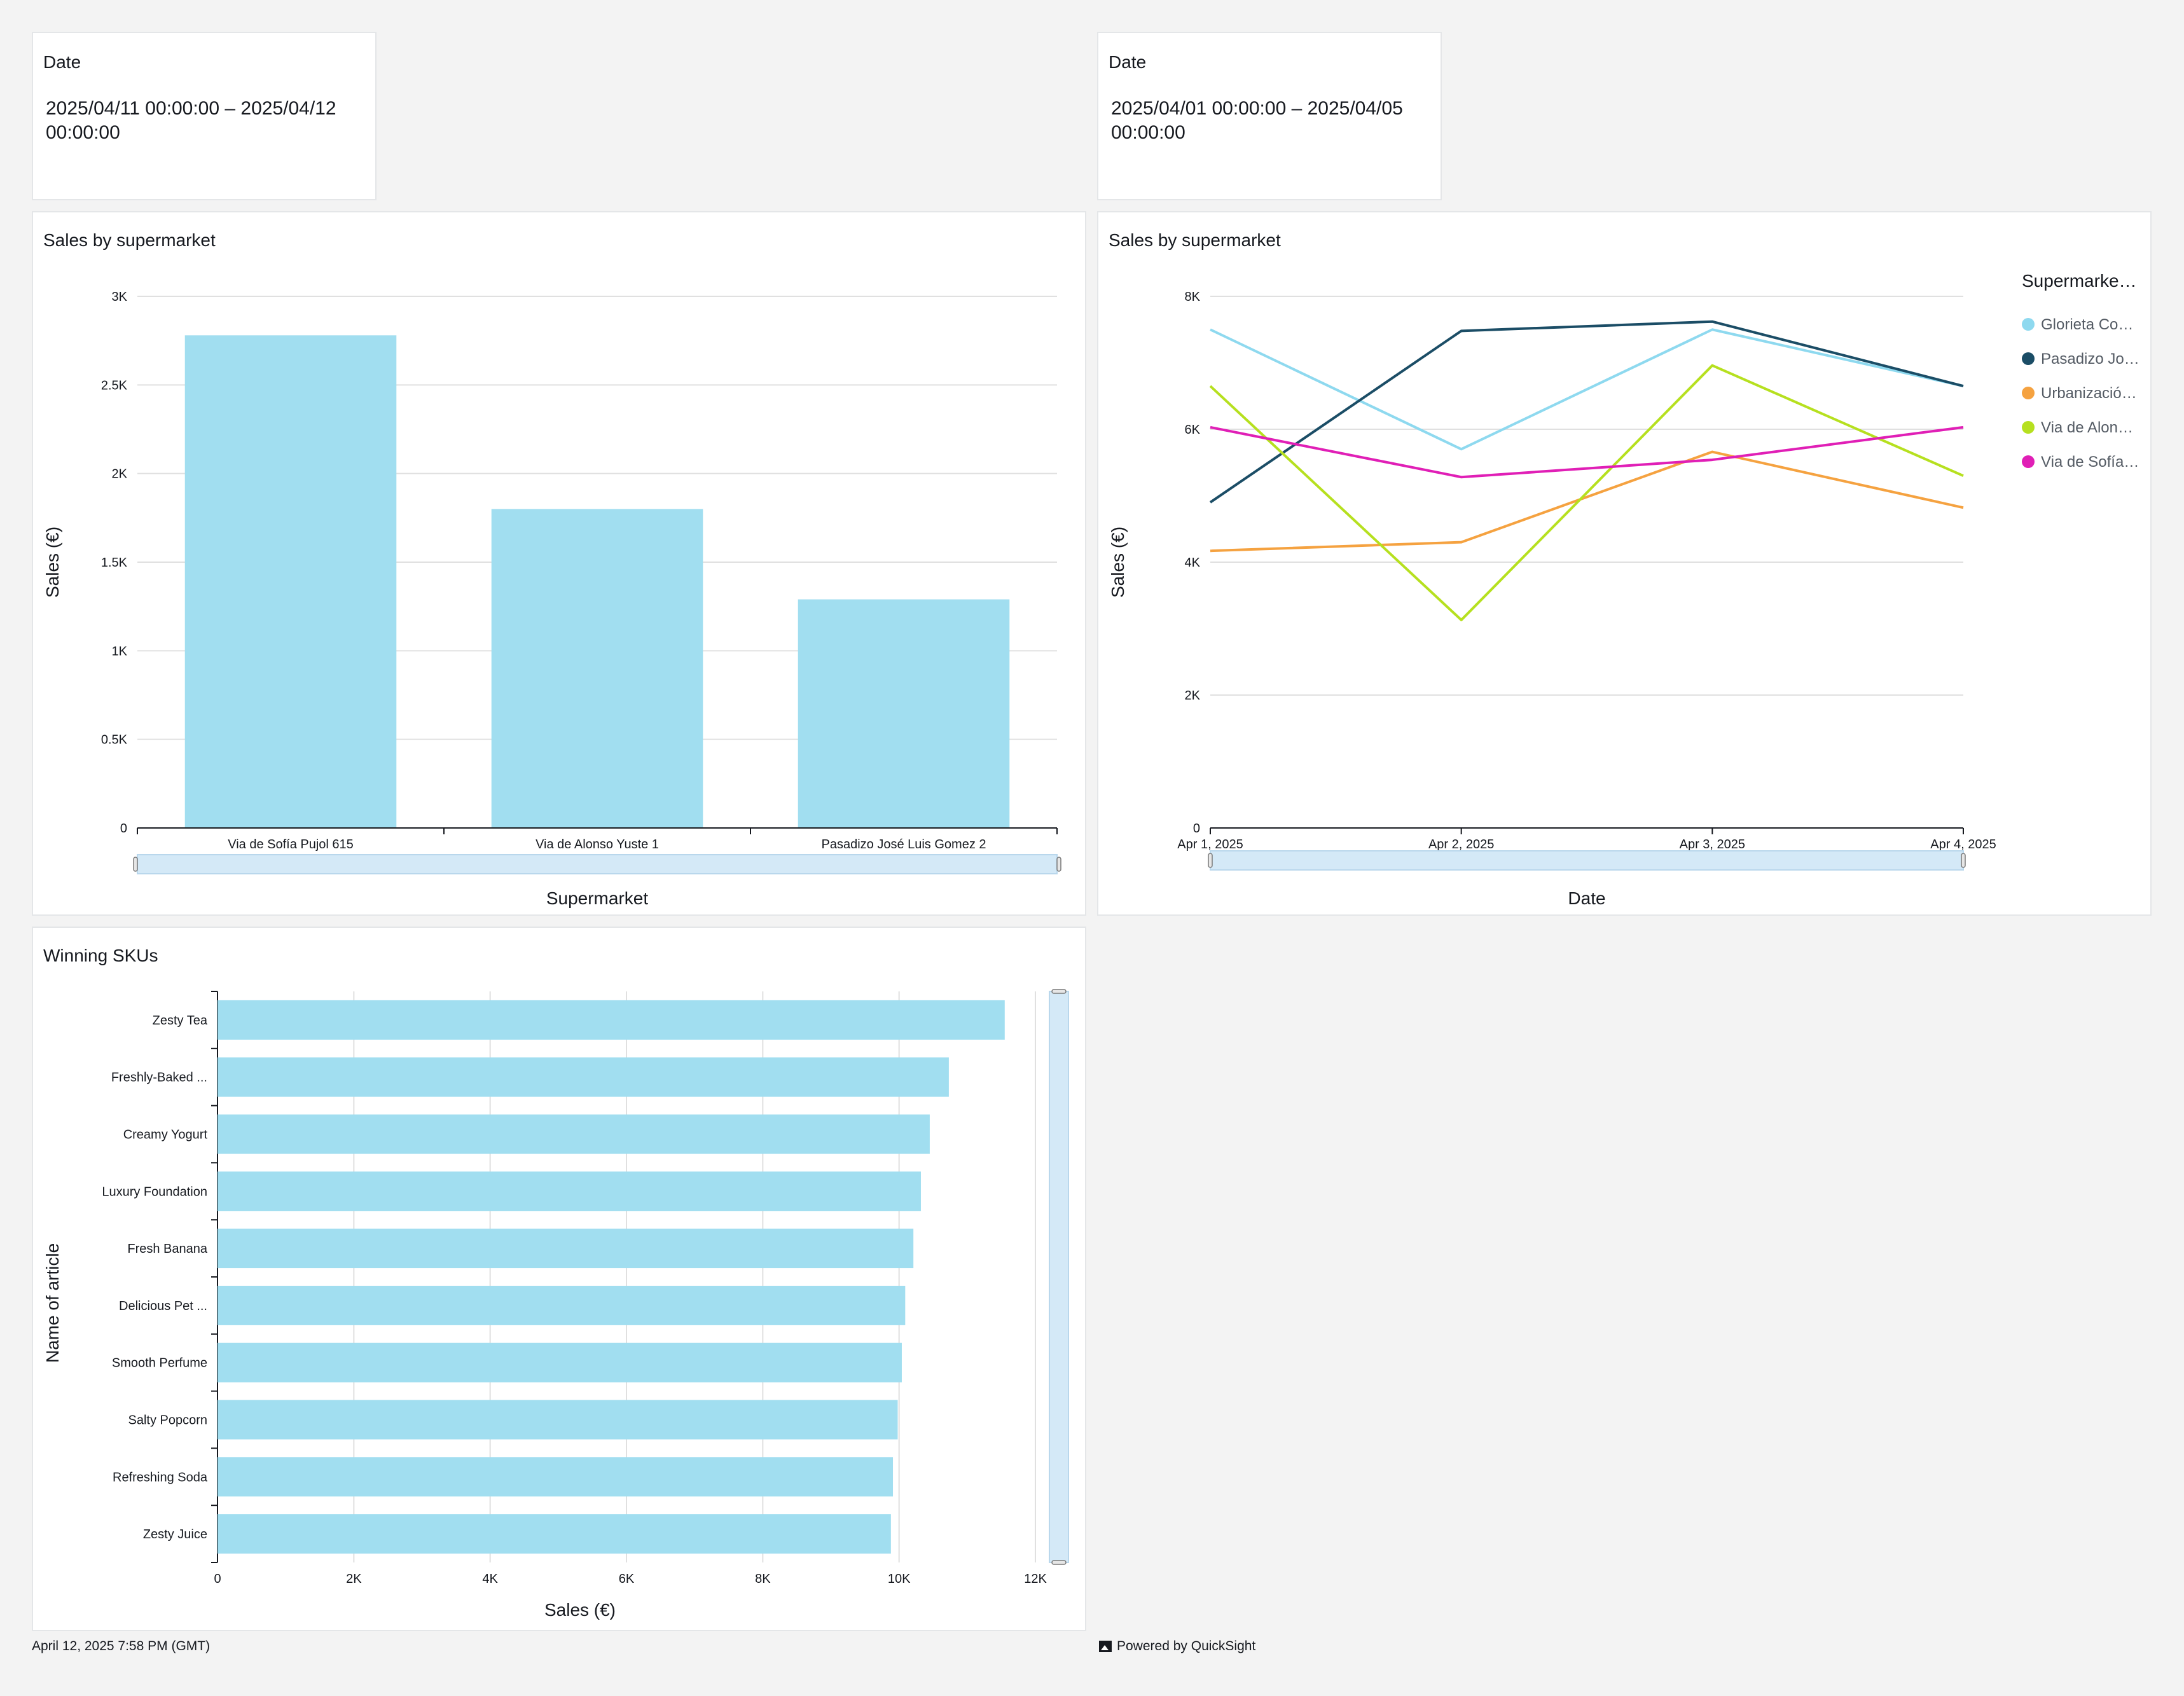 The height and width of the screenshot is (1696, 2184). I want to click on y-tick-label: 2.5K, so click(115, 385).